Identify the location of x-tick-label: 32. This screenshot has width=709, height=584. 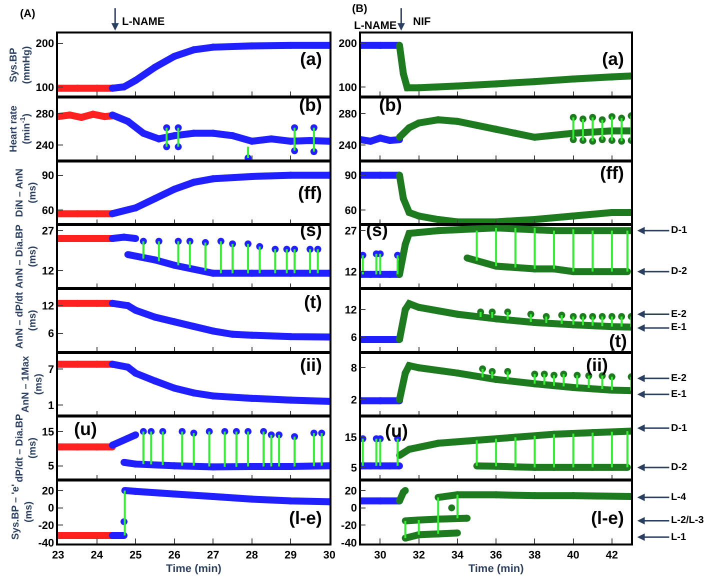
(418, 555).